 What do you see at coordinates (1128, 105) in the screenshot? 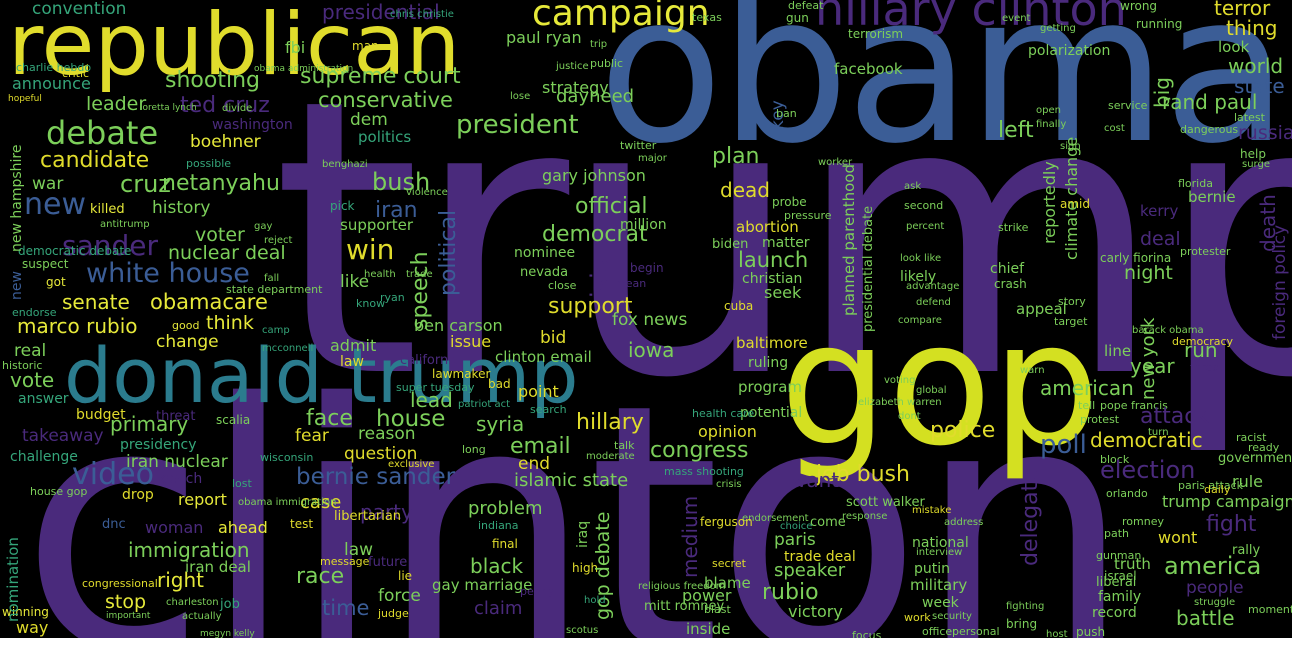
I see `word-service: service` at bounding box center [1128, 105].